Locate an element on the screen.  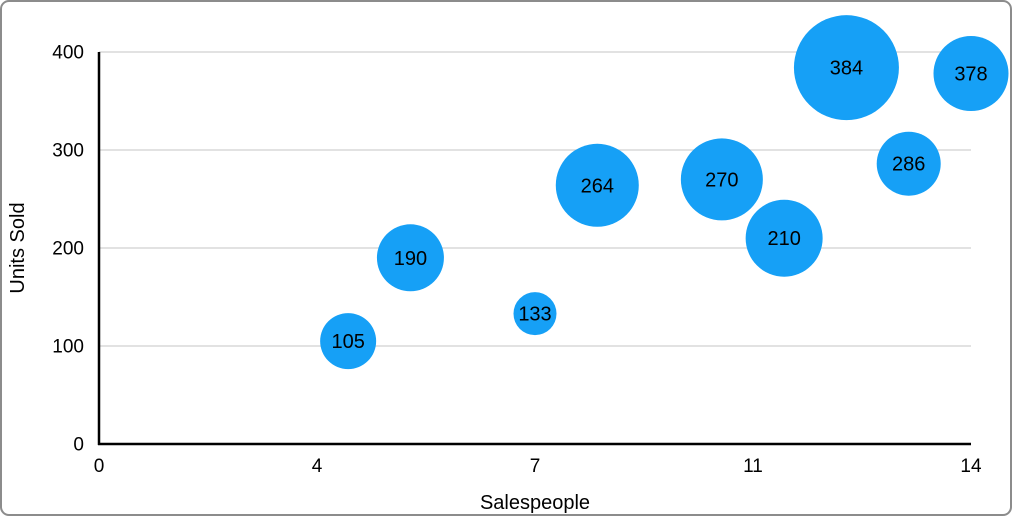
y-axis-title: Units Sold is located at coordinates (18, 247).